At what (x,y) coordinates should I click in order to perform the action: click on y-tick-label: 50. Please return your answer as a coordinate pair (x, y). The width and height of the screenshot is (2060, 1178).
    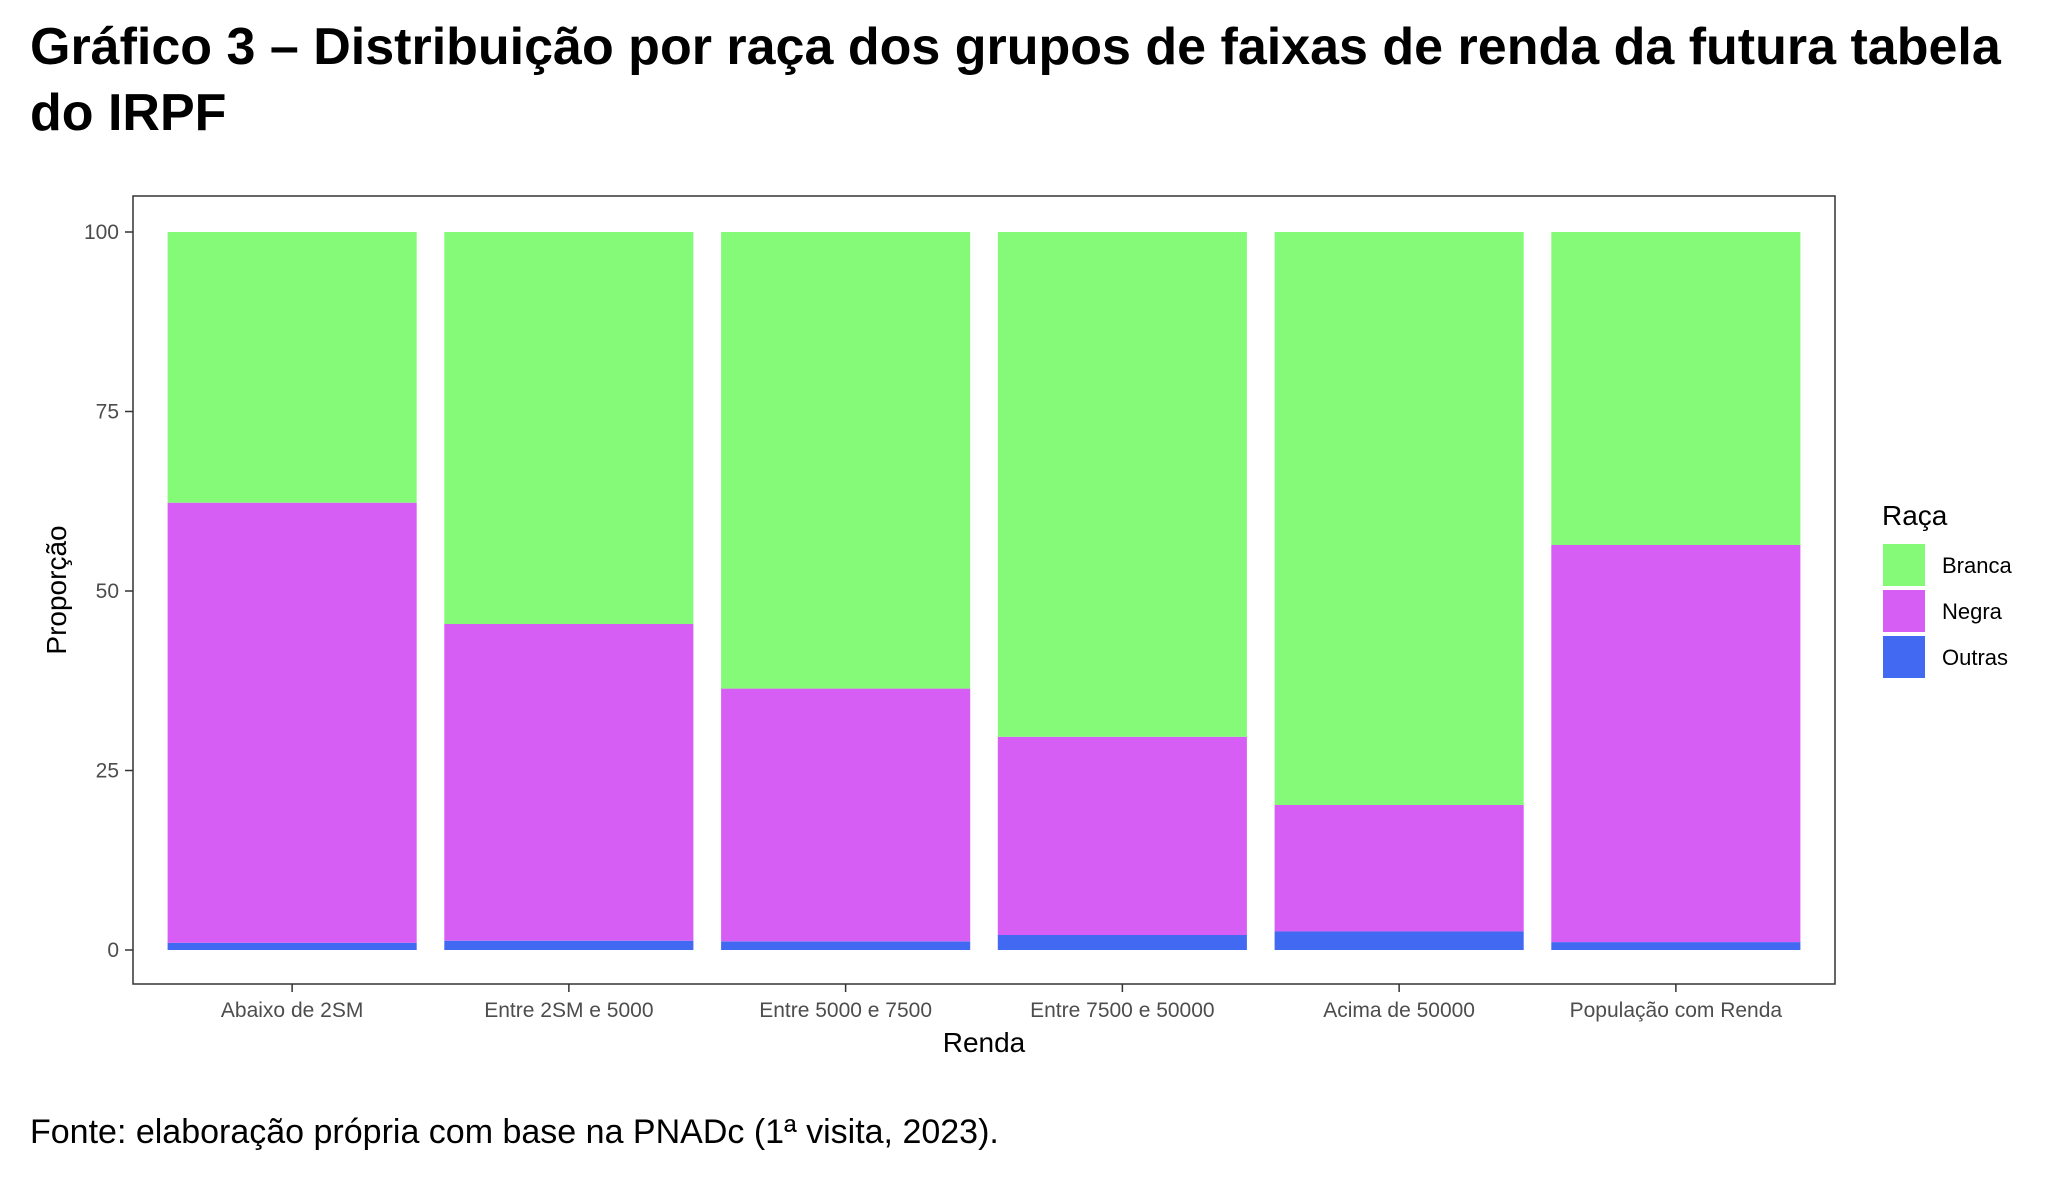
    Looking at the image, I should click on (107, 591).